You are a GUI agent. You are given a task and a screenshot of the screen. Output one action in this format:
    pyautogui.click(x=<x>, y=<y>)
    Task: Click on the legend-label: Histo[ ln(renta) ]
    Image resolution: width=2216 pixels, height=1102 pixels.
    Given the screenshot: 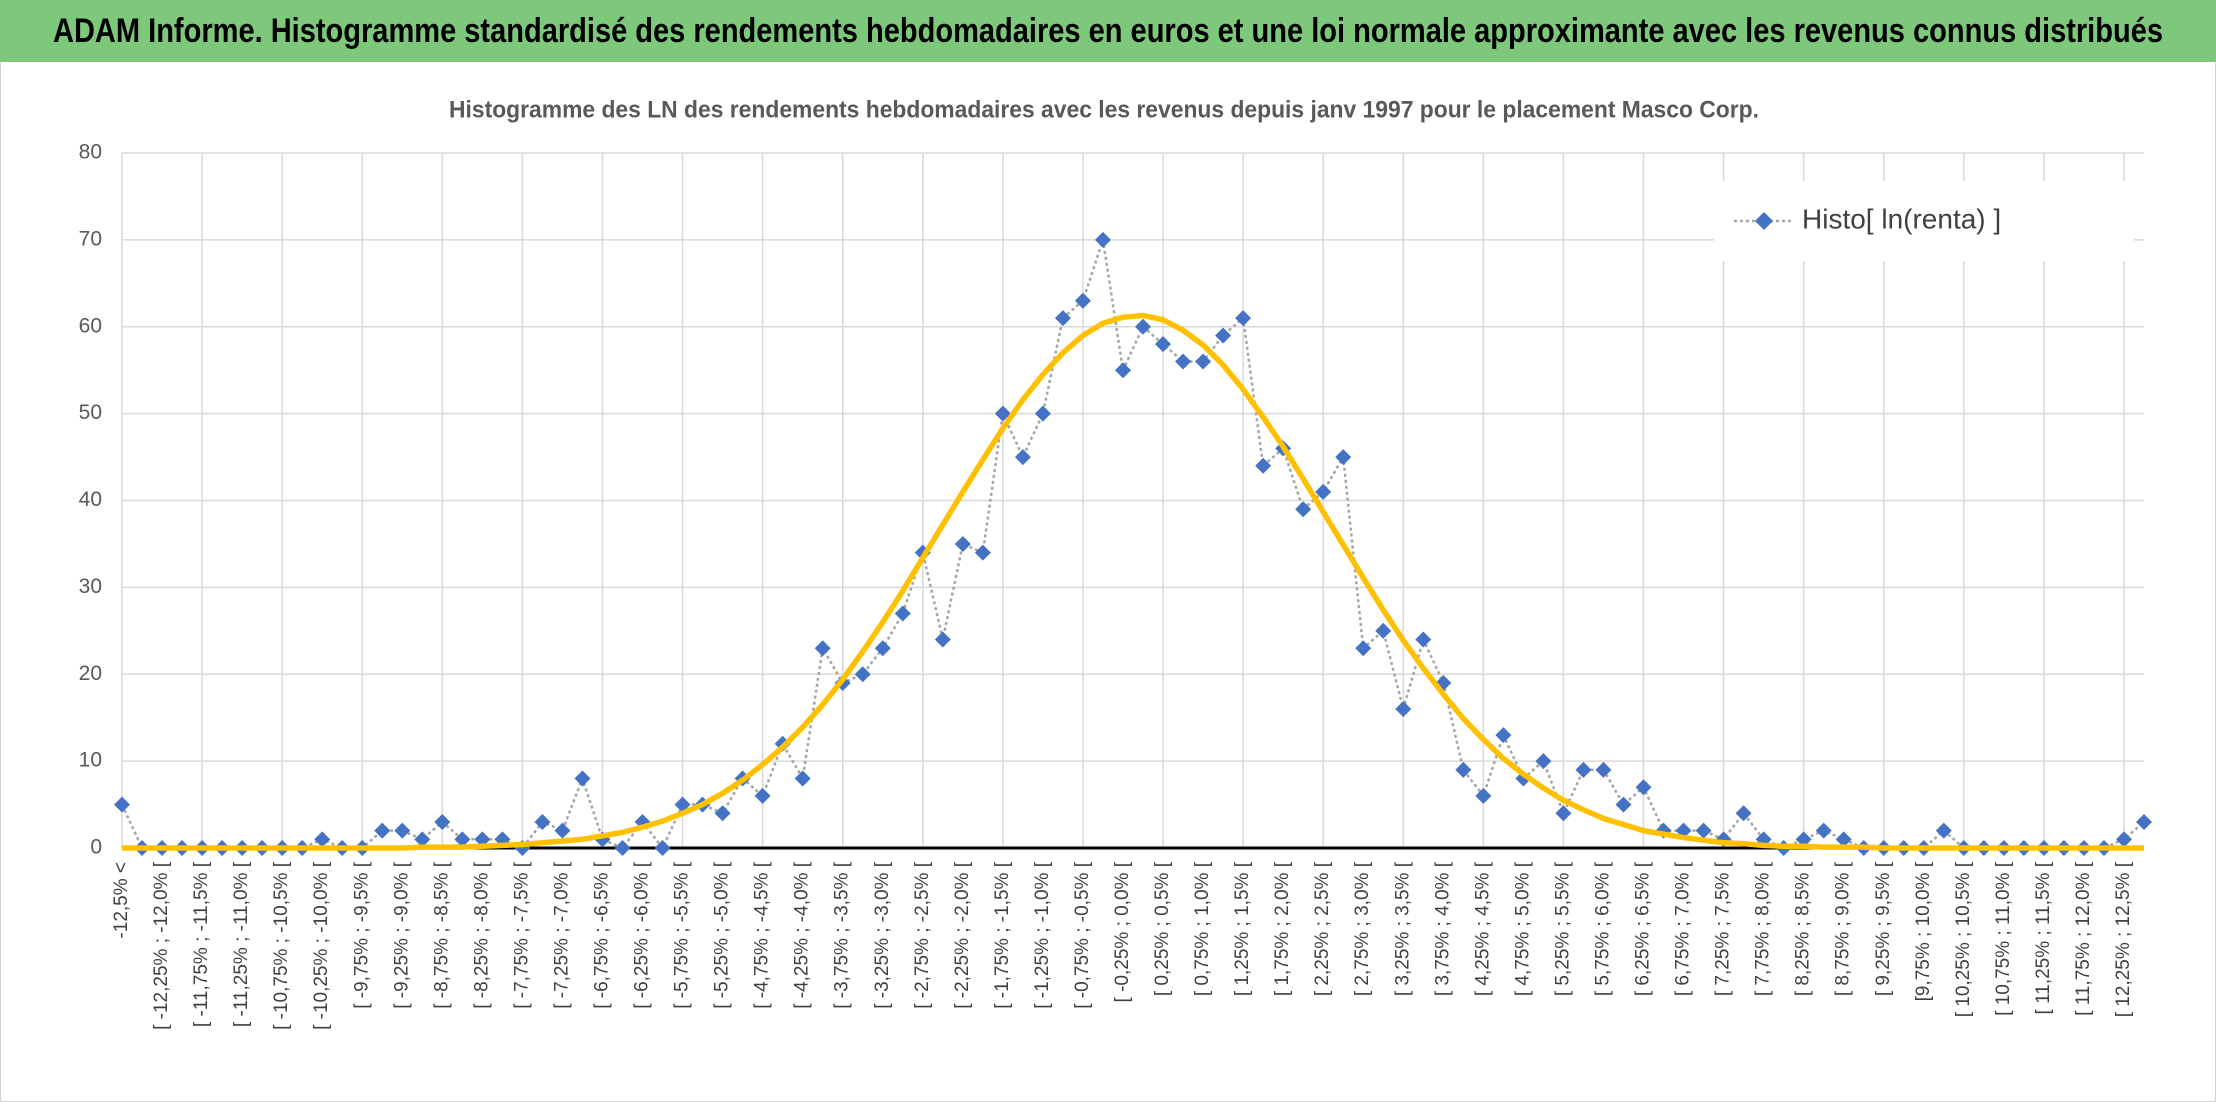 What is the action you would take?
    pyautogui.click(x=1901, y=218)
    